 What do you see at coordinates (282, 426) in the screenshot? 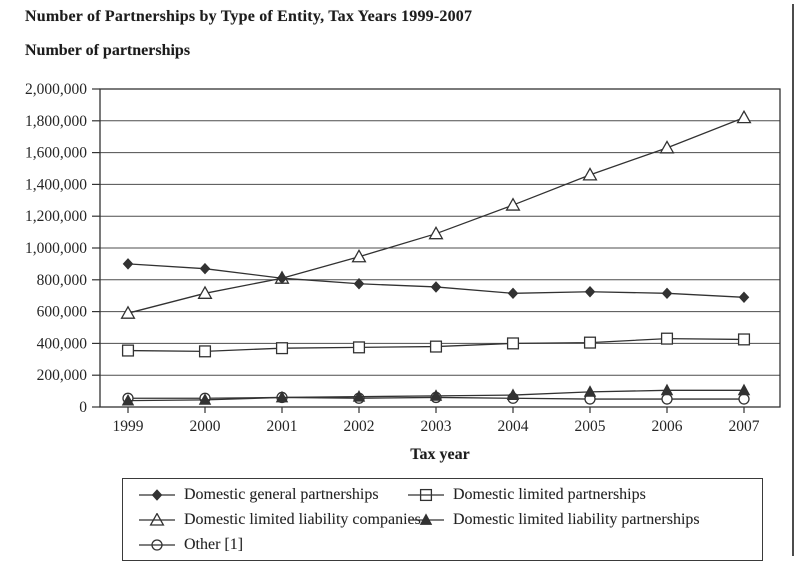
I see `x-tick-label: 2001` at bounding box center [282, 426].